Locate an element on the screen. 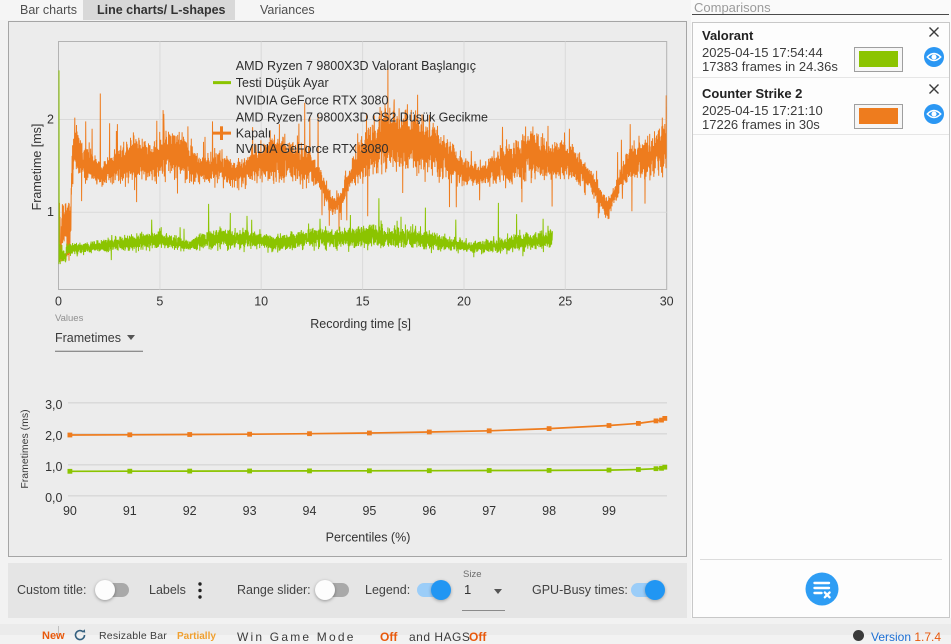 This screenshot has width=951, height=644. svg-text: 15 is located at coordinates (363, 301).